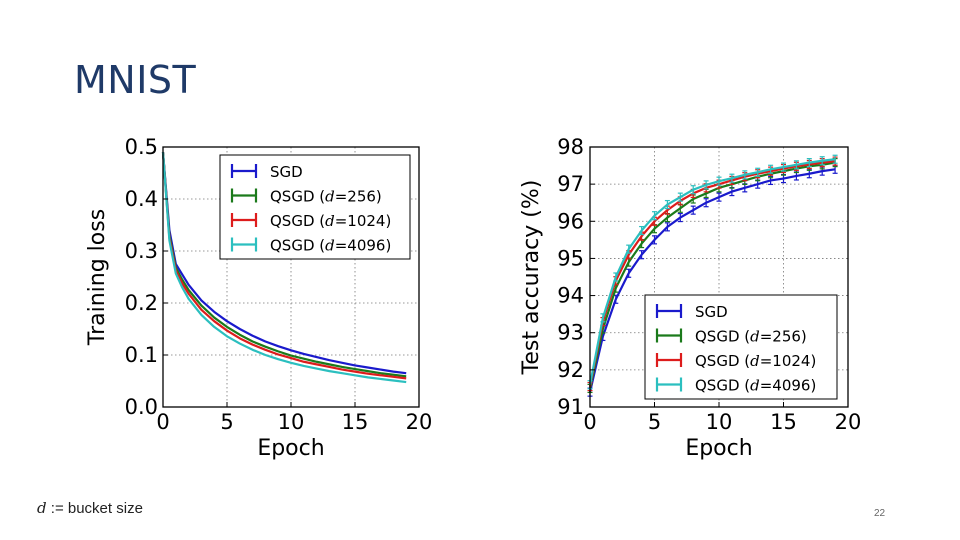 This screenshot has width=960, height=540. Describe the element at coordinates (570, 184) in the screenshot. I see `y-tick-label: 97` at that location.